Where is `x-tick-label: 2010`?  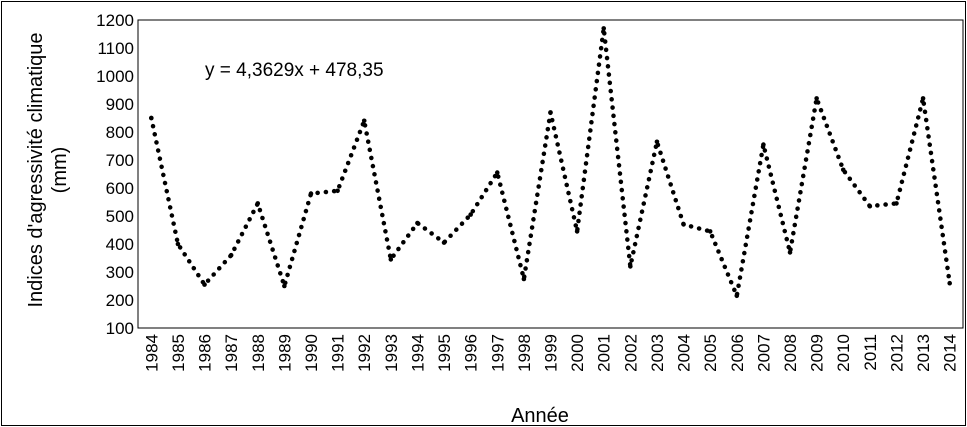
x-tick-label: 2010 is located at coordinates (843, 353).